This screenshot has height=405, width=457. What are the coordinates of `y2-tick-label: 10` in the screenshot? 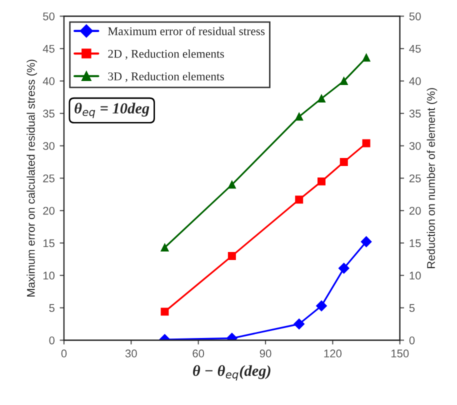 It's located at (415, 276).